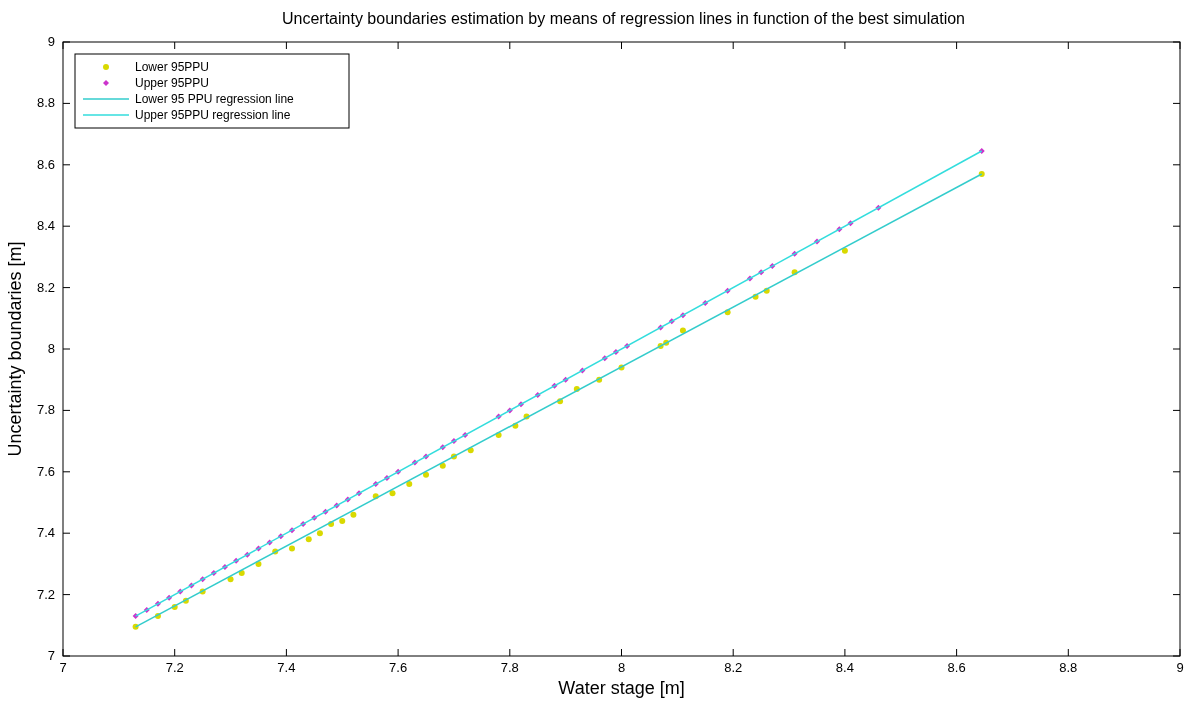 The height and width of the screenshot is (704, 1187). I want to click on y-tick-label: 7.4, so click(45, 533).